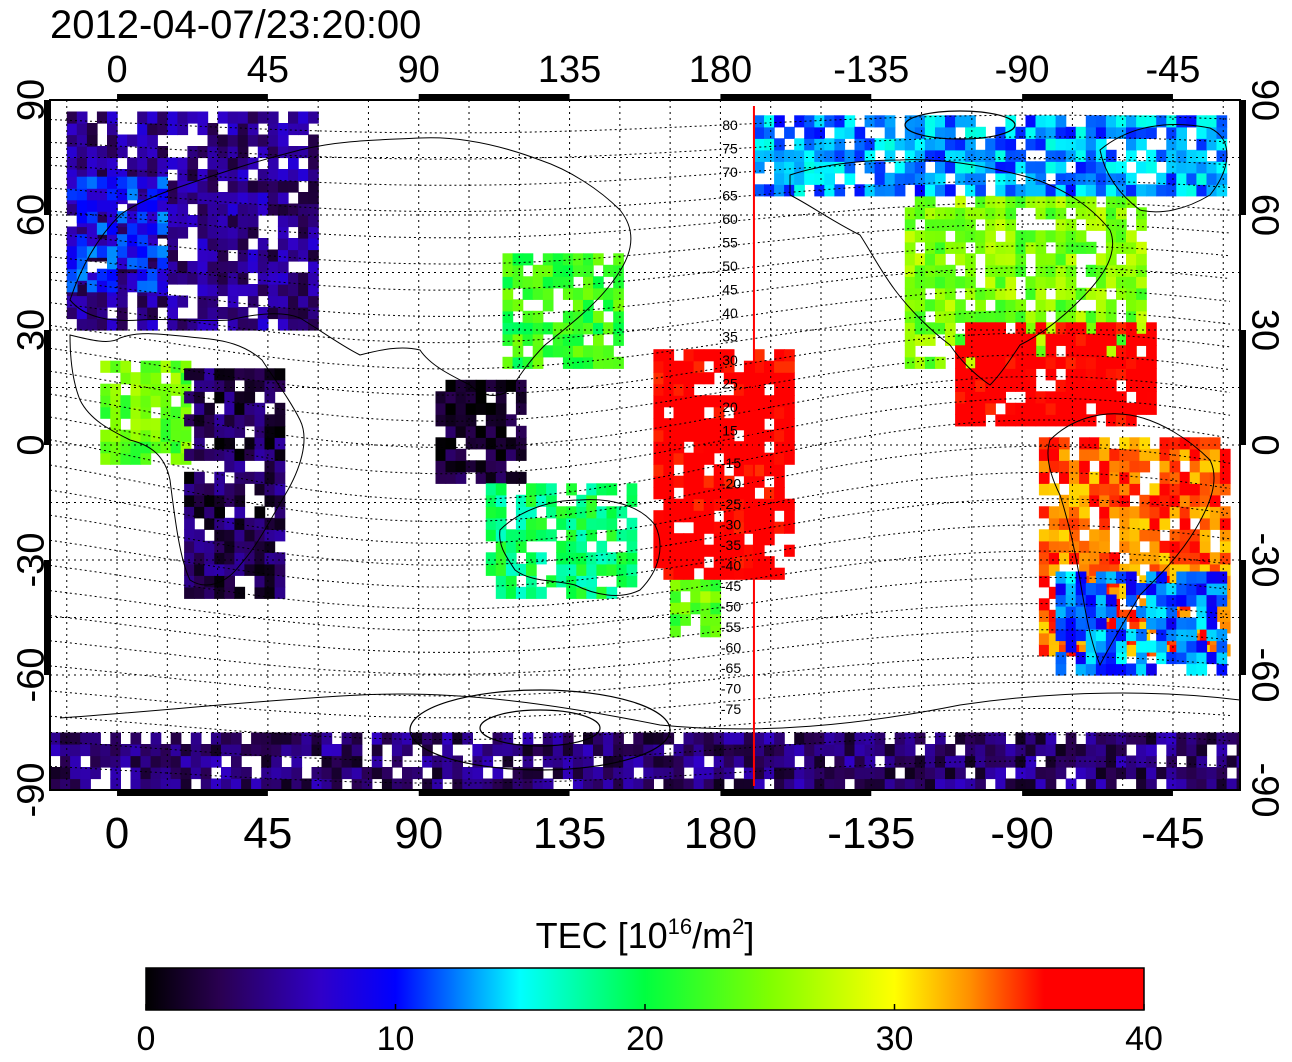 The height and width of the screenshot is (1062, 1292). Describe the element at coordinates (1265, 215) in the screenshot. I see `lat-tick-label-right: 60` at that location.